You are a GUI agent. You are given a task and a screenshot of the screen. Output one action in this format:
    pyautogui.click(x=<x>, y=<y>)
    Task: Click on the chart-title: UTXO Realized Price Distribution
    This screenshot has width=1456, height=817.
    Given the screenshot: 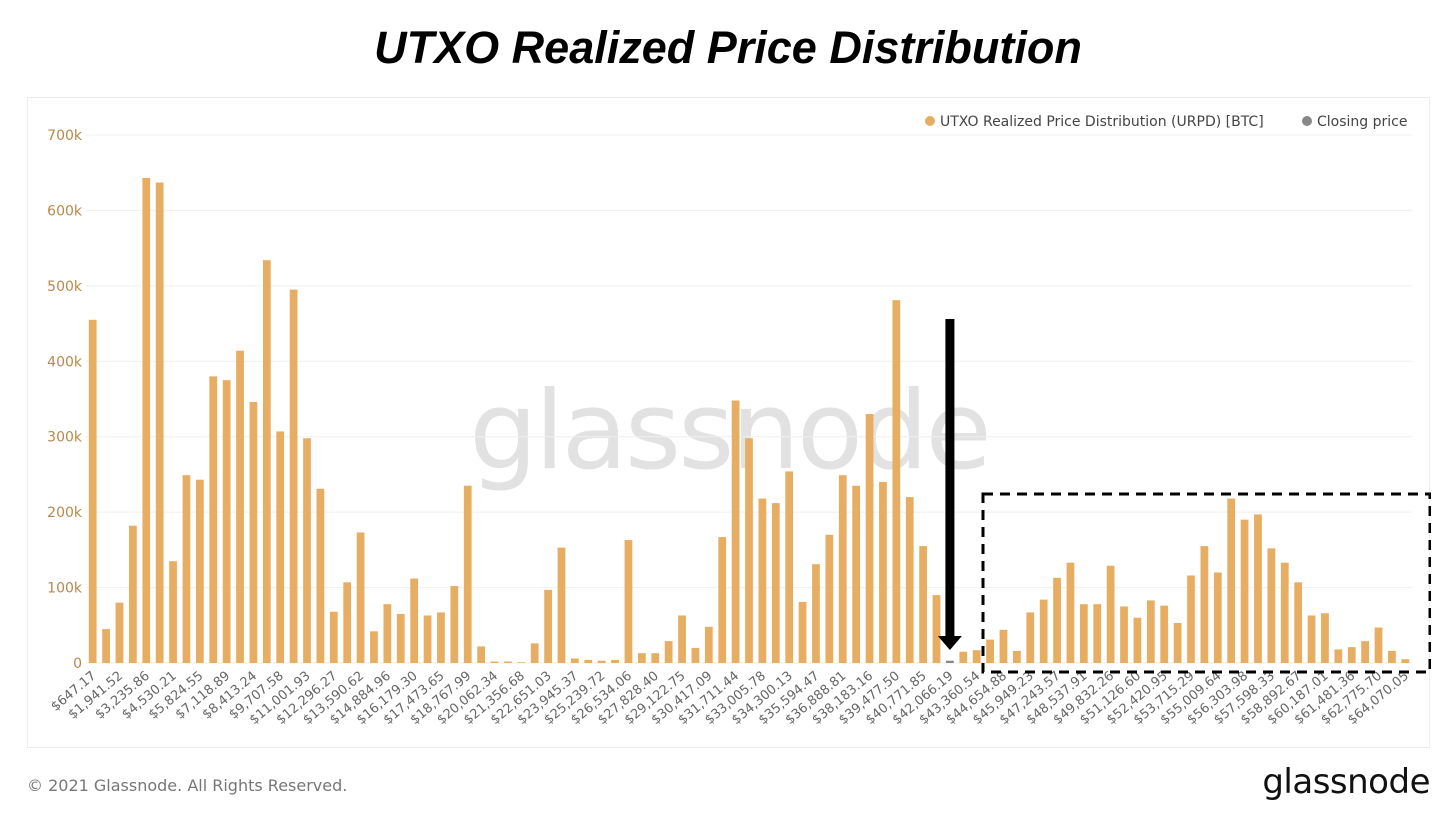 What is the action you would take?
    pyautogui.click(x=728, y=47)
    